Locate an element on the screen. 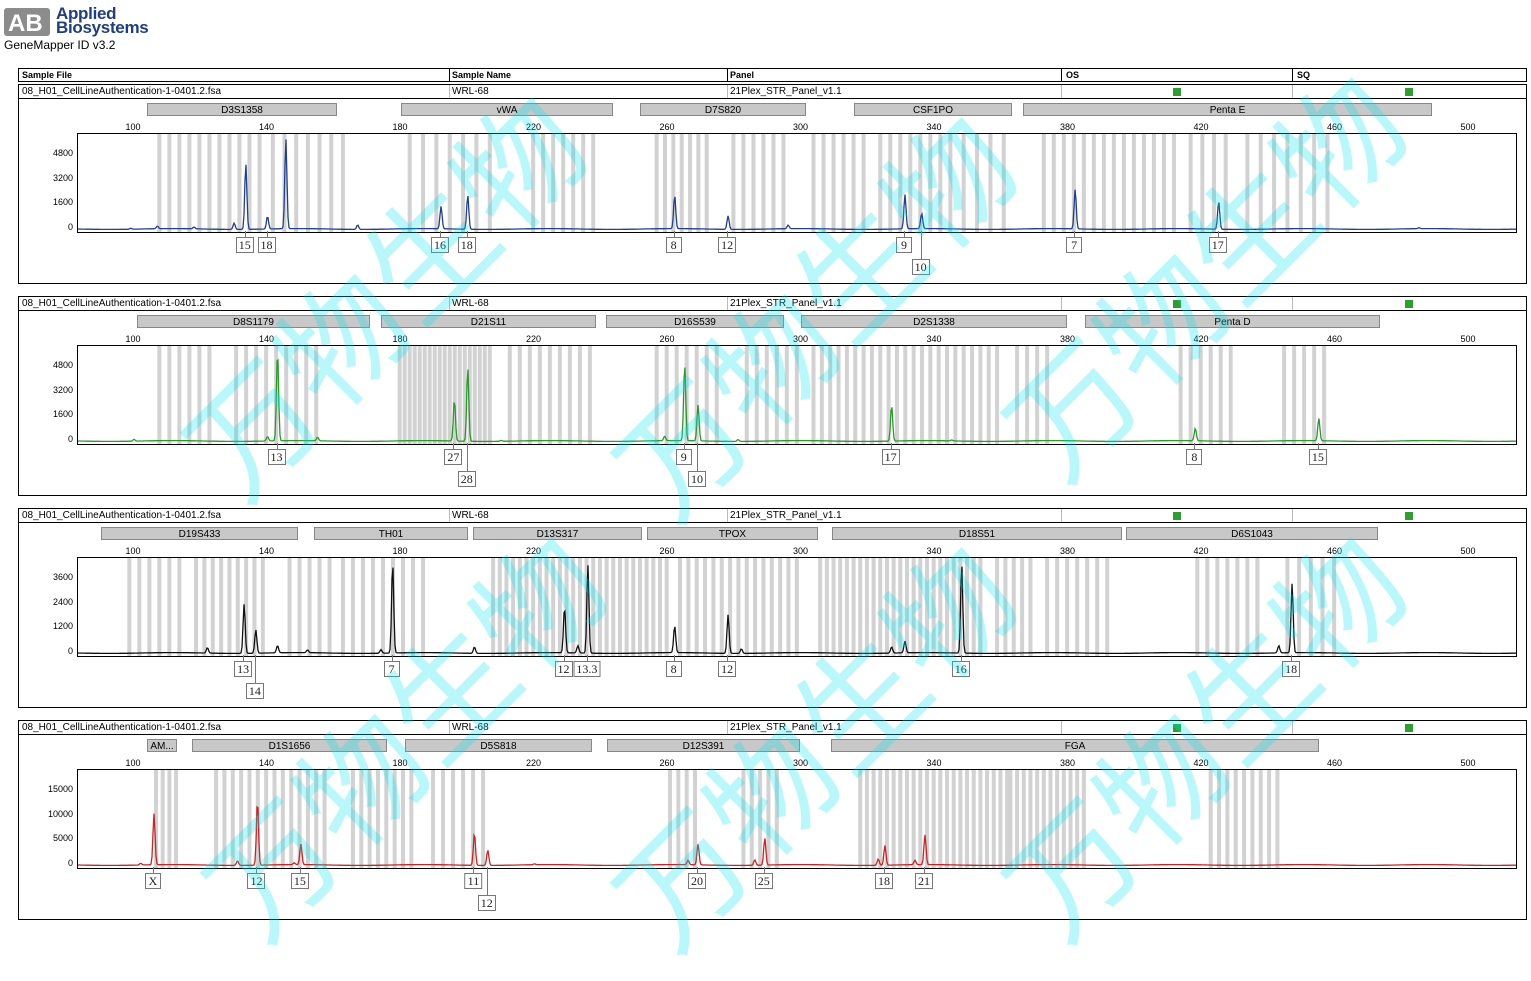 This screenshot has width=1531, height=981. marker-bin-bar: TH01 is located at coordinates (391, 533).